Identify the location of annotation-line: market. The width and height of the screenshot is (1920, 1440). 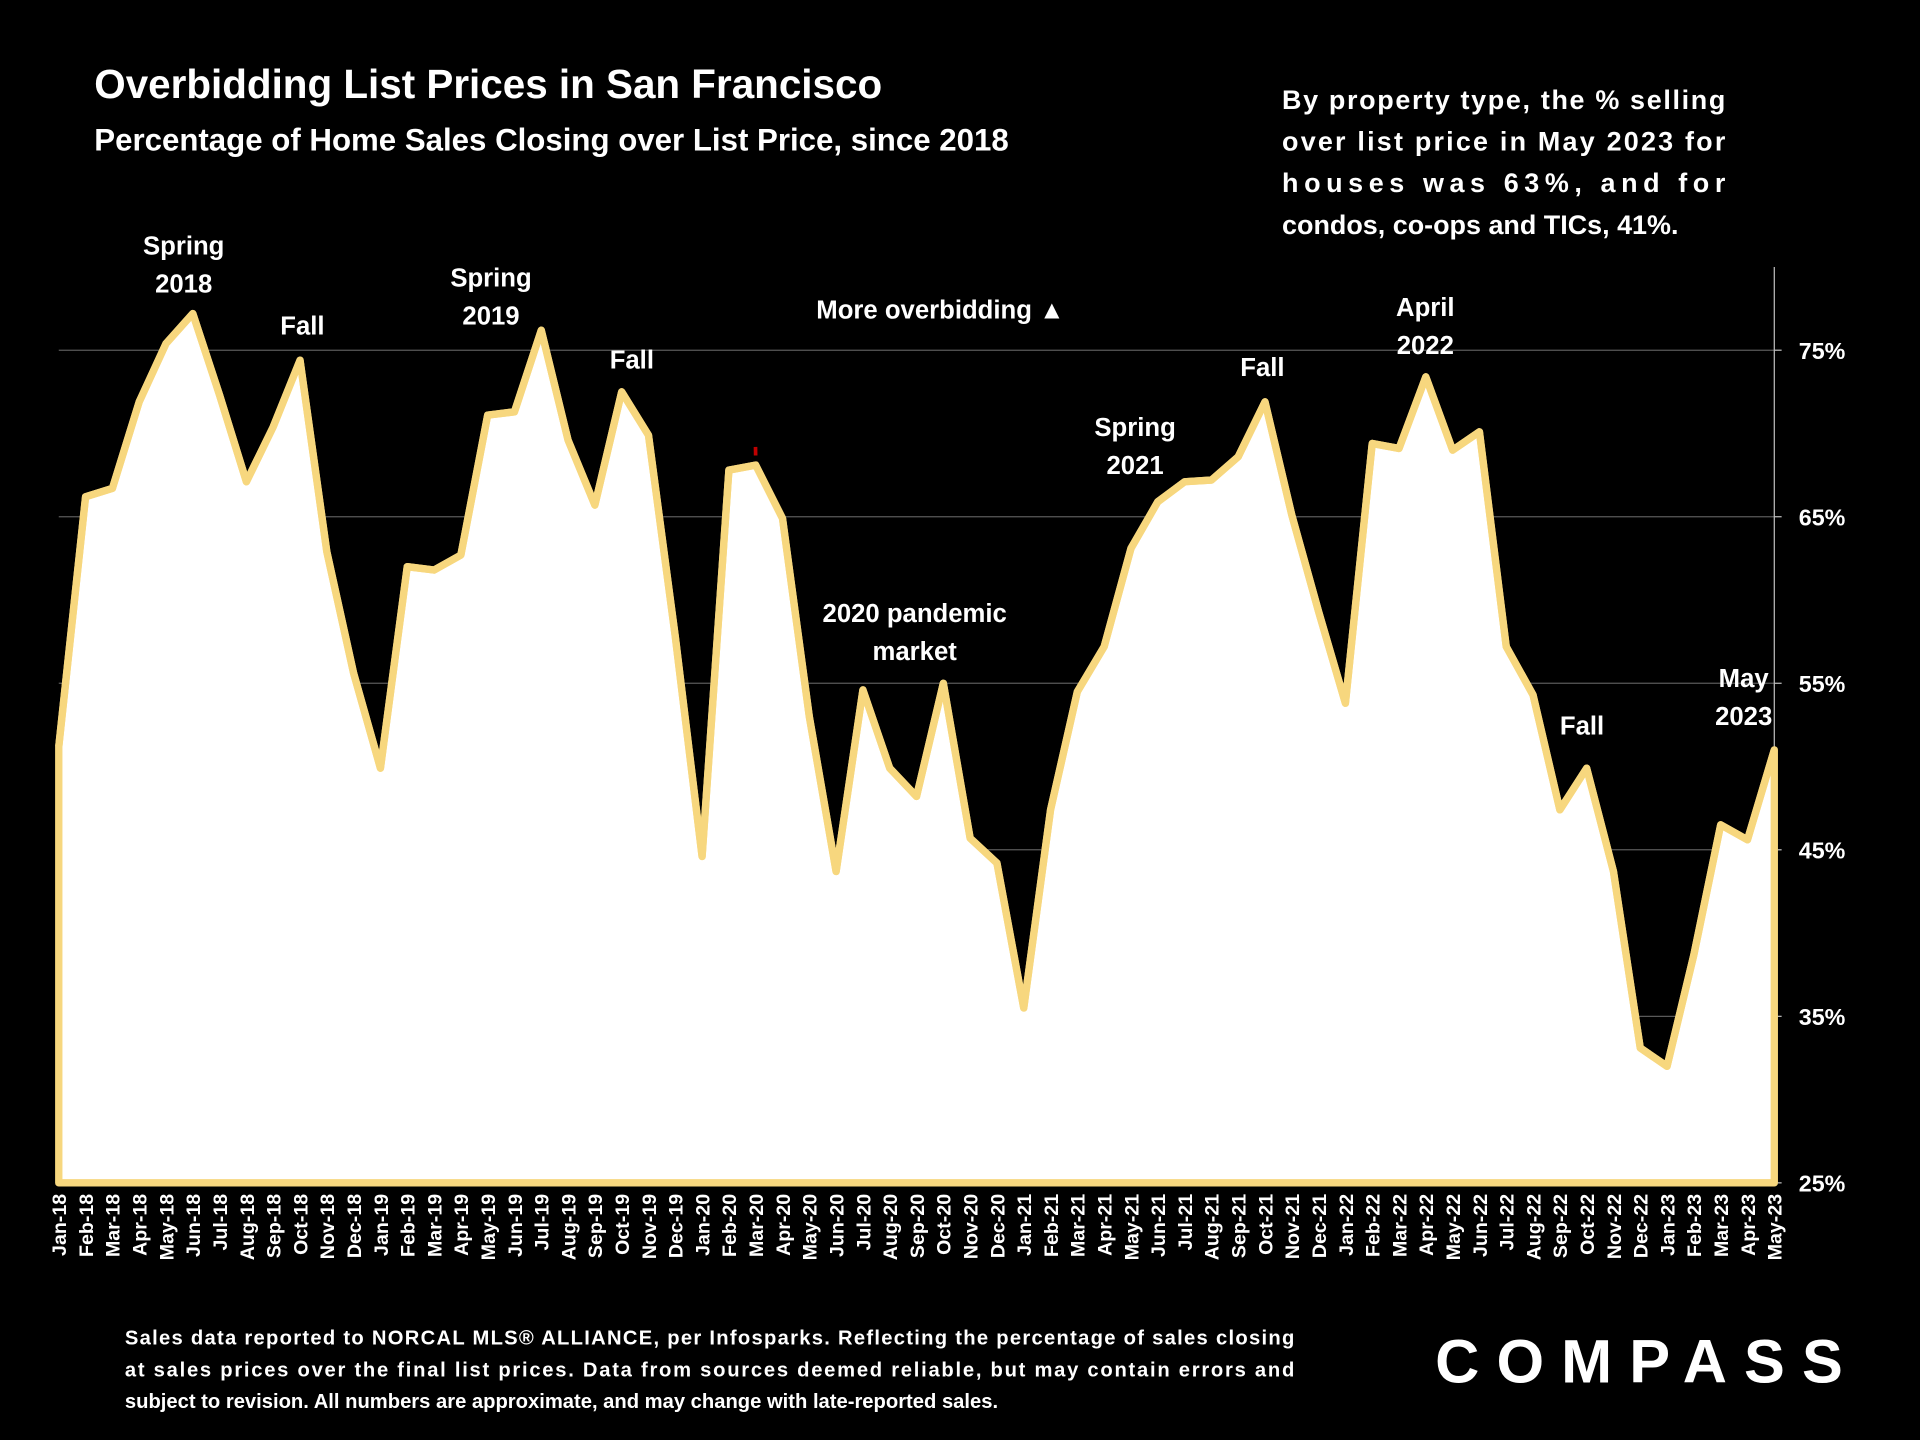
(915, 652).